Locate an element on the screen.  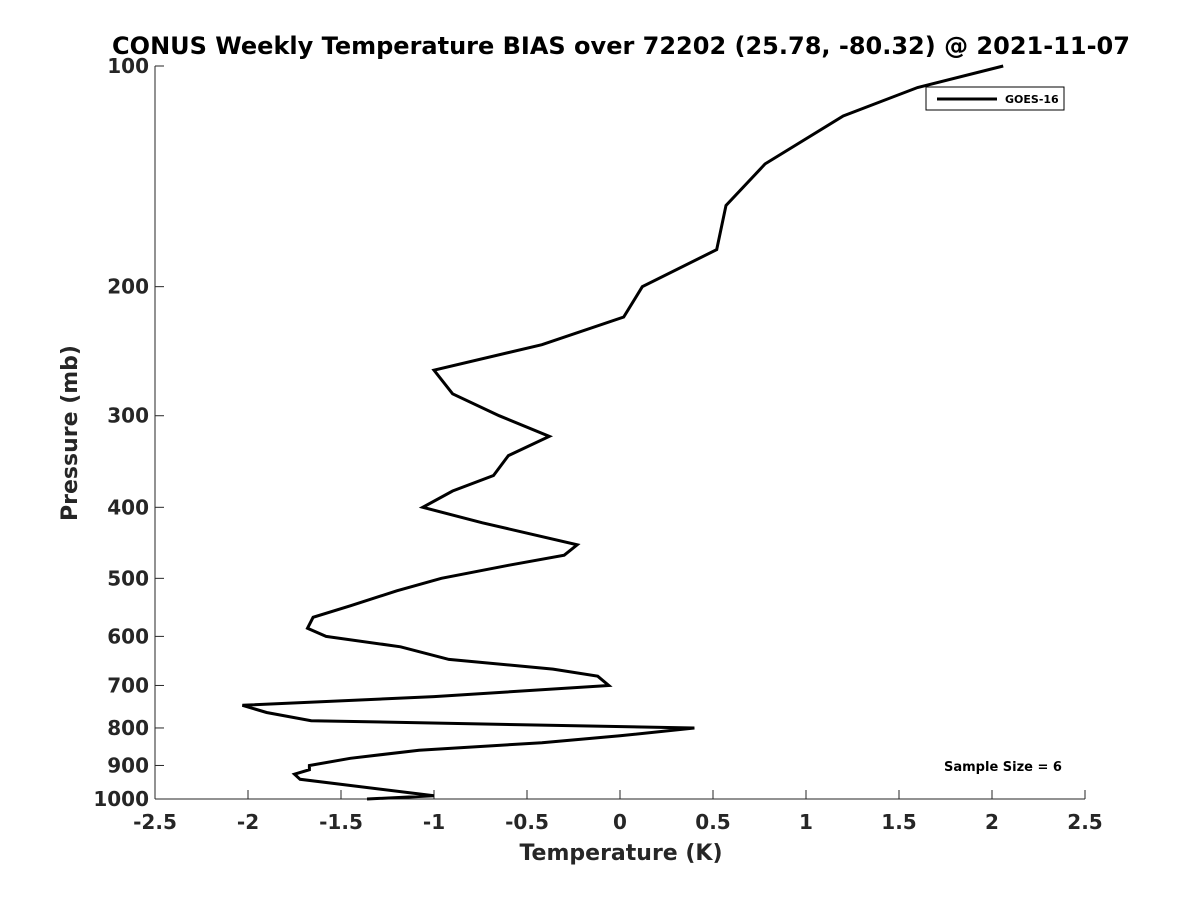
x-tick-label: -1.5 is located at coordinates (341, 822).